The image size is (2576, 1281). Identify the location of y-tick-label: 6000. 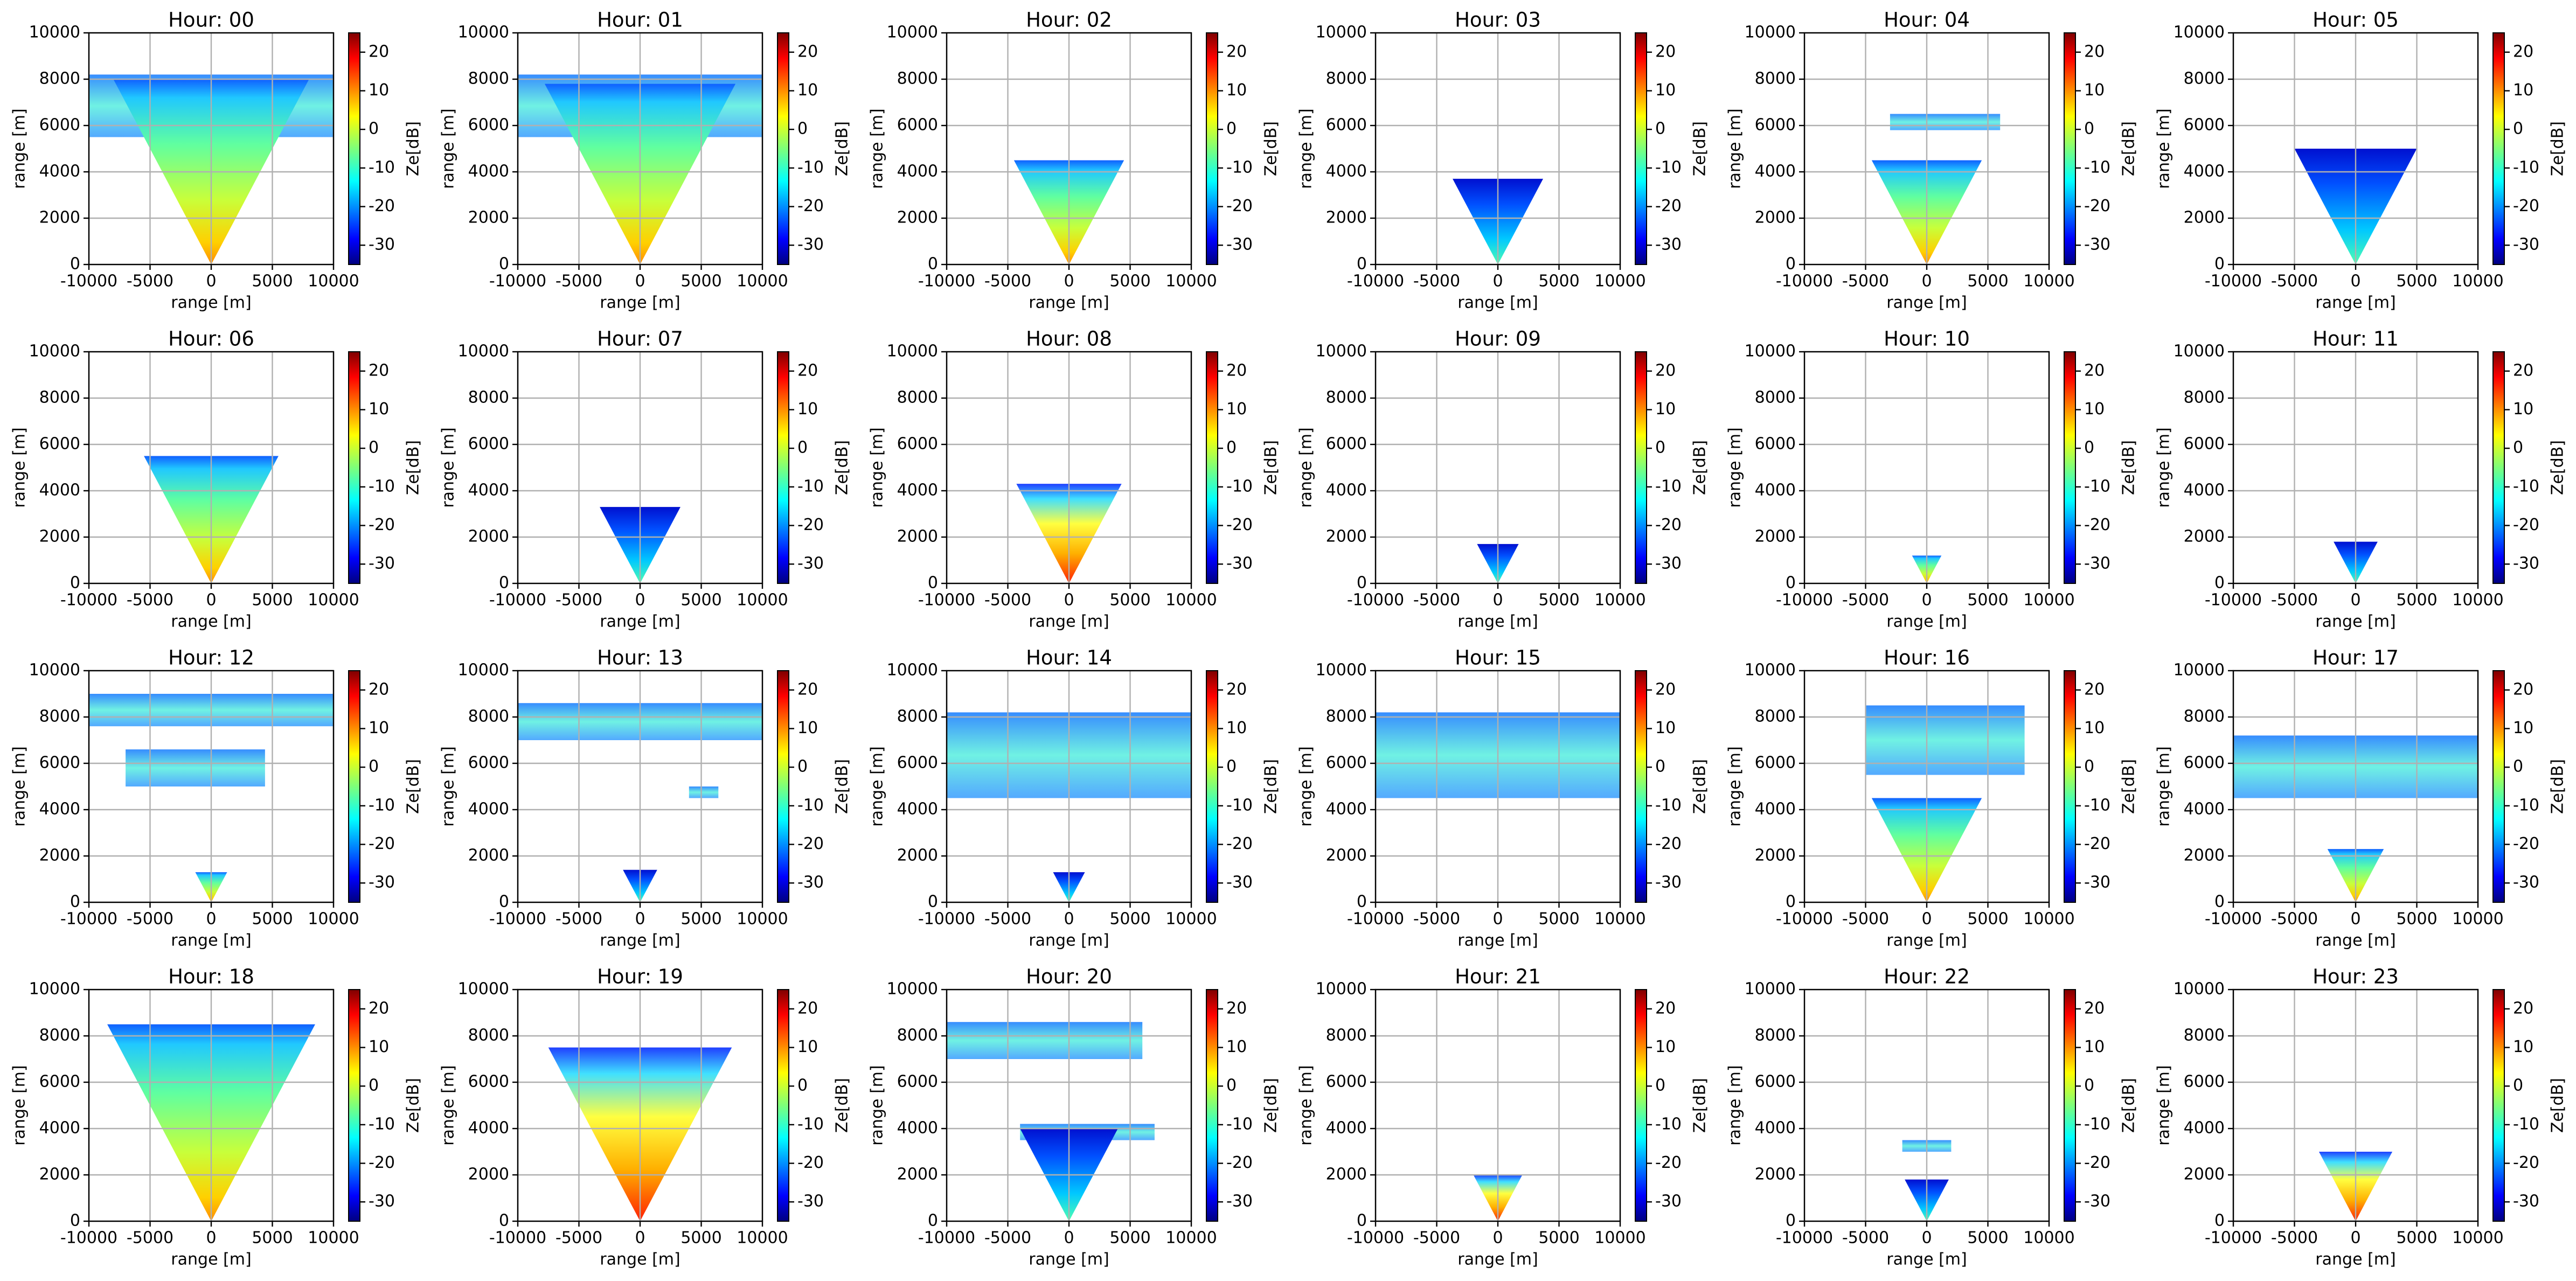
(917, 125).